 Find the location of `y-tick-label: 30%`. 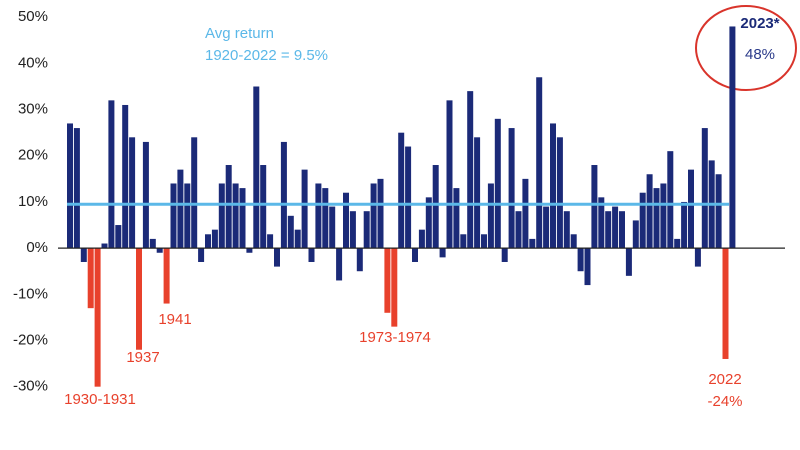

y-tick-label: 30% is located at coordinates (33, 109).